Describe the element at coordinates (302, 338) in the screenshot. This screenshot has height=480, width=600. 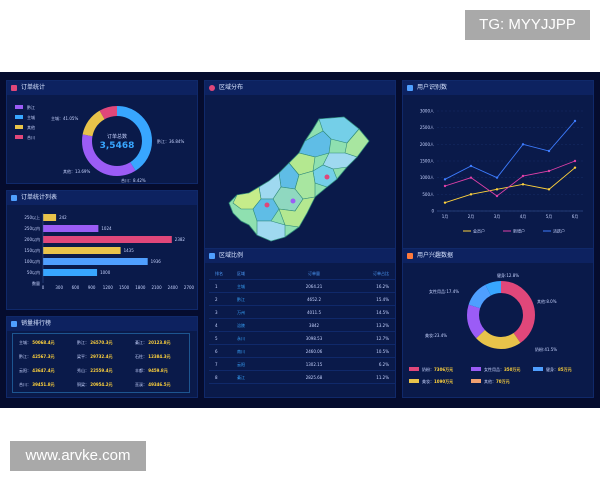
I see `table-row: 5 永川 3098.53 12.7%` at that location.